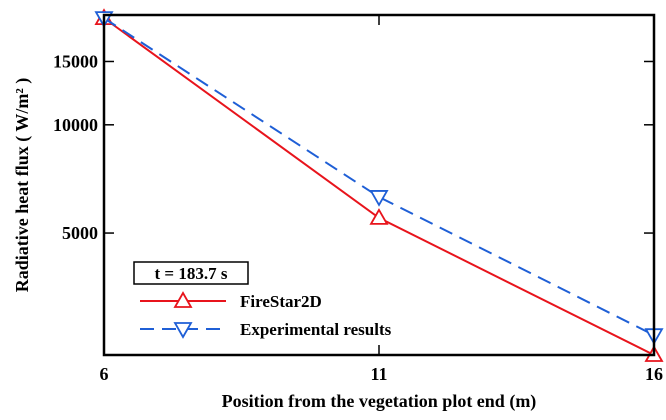 The image size is (666, 420). What do you see at coordinates (80, 233) in the screenshot?
I see `y-tick-label: 5000` at bounding box center [80, 233].